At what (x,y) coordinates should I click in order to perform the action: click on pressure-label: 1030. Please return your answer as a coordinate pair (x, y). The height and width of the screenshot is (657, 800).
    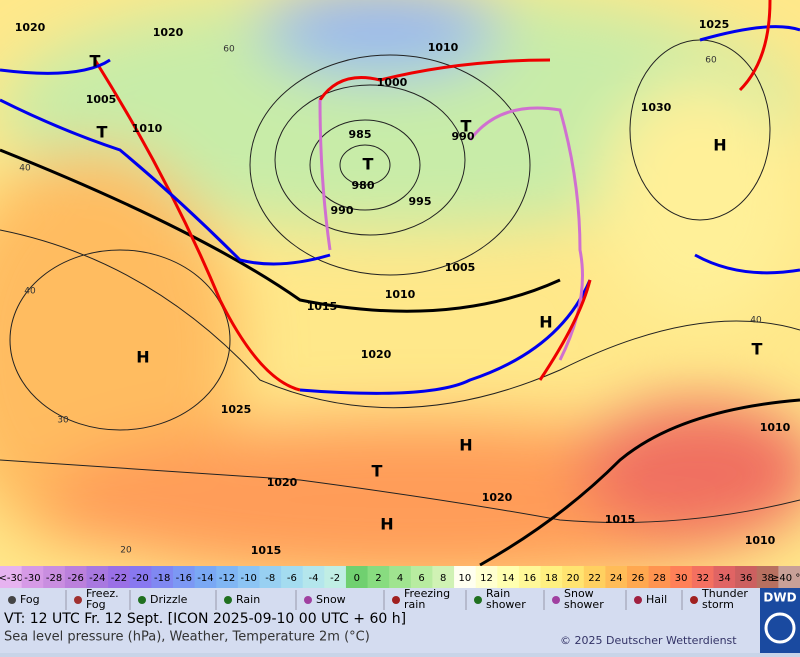
    Looking at the image, I should click on (656, 107).